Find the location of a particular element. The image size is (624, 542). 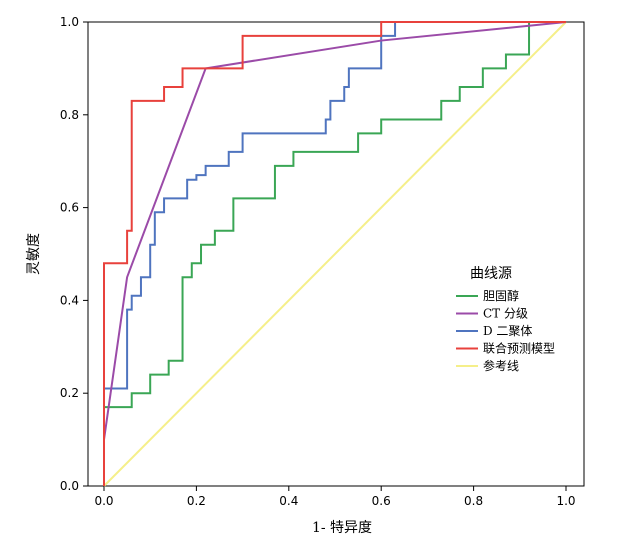

legend-label: CT 分级 is located at coordinates (505, 314).